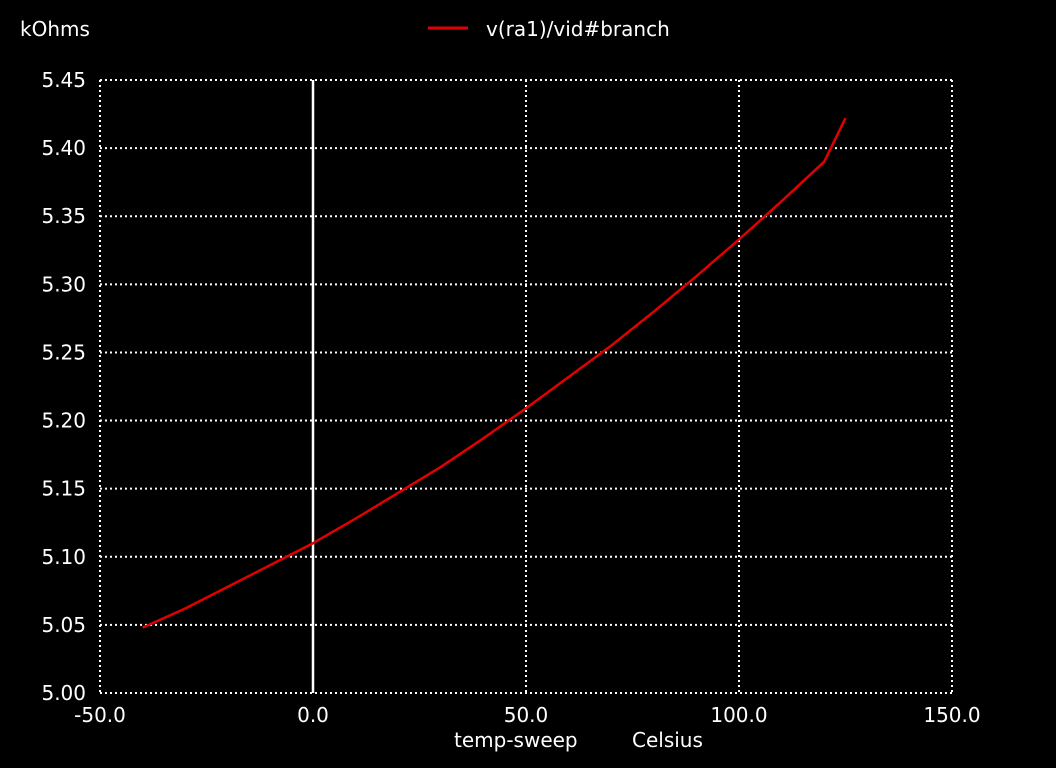  Describe the element at coordinates (63, 80) in the screenshot. I see `y-tick-label: 5.45` at that location.